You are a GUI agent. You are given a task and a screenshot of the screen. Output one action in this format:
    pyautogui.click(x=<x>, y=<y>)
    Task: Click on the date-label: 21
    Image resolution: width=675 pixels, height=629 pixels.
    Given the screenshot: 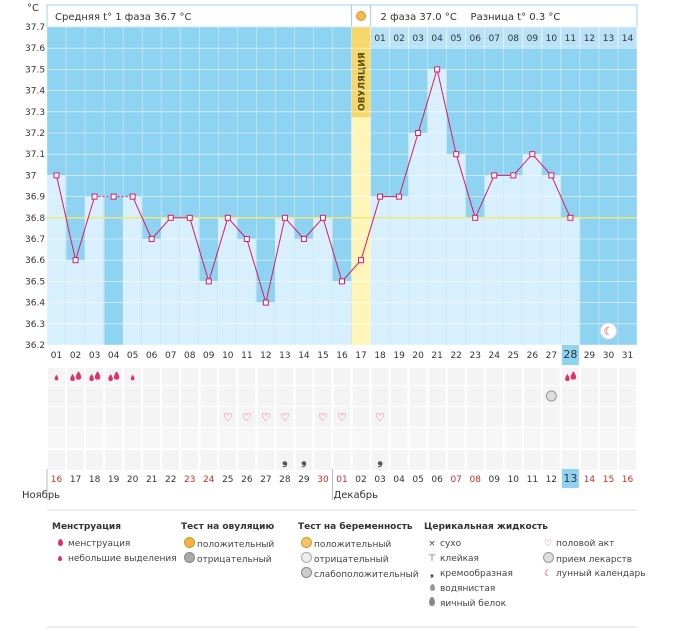 What is the action you would take?
    pyautogui.click(x=151, y=480)
    